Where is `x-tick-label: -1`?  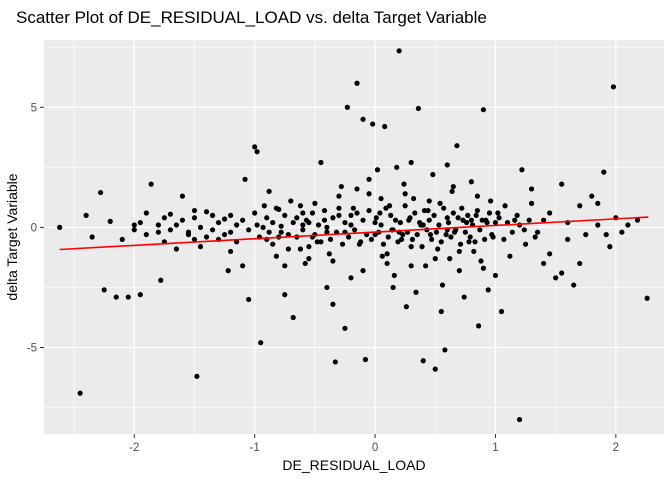 x-tick-label: -1 is located at coordinates (255, 448).